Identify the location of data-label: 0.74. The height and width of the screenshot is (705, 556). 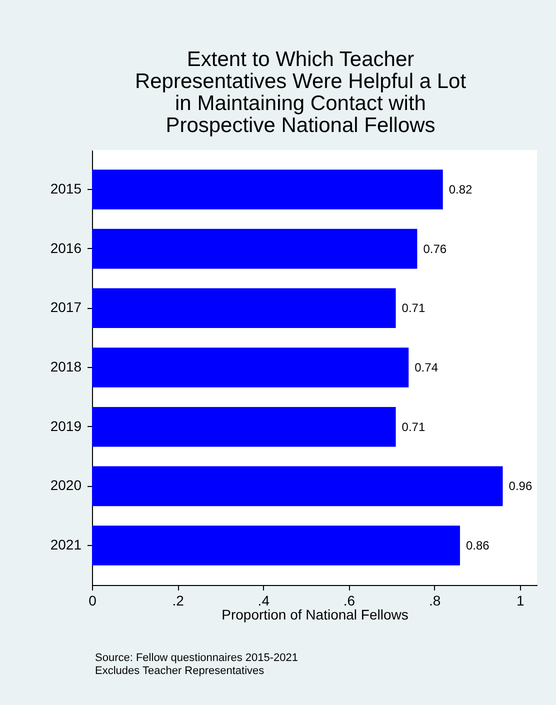
(426, 367).